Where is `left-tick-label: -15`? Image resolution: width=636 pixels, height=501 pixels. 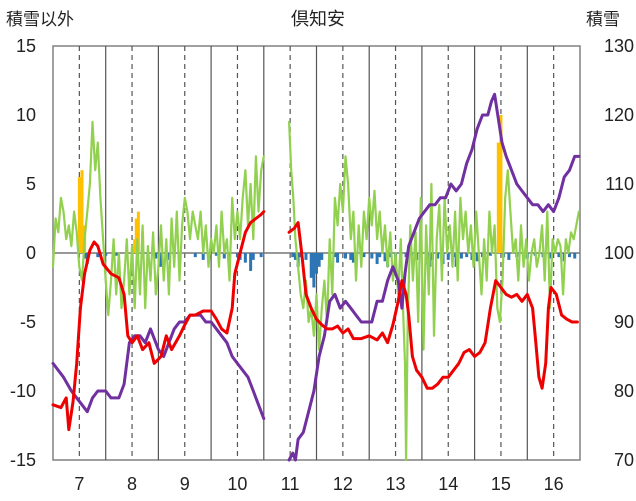 left-tick-label: -15 is located at coordinates (23, 460).